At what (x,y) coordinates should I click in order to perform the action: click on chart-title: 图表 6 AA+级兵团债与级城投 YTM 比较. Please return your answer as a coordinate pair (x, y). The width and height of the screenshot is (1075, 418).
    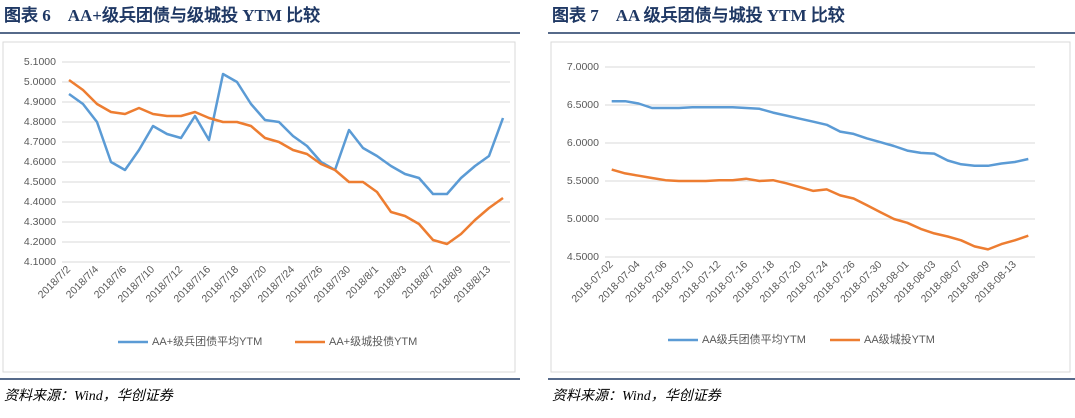
    Looking at the image, I should click on (162, 15).